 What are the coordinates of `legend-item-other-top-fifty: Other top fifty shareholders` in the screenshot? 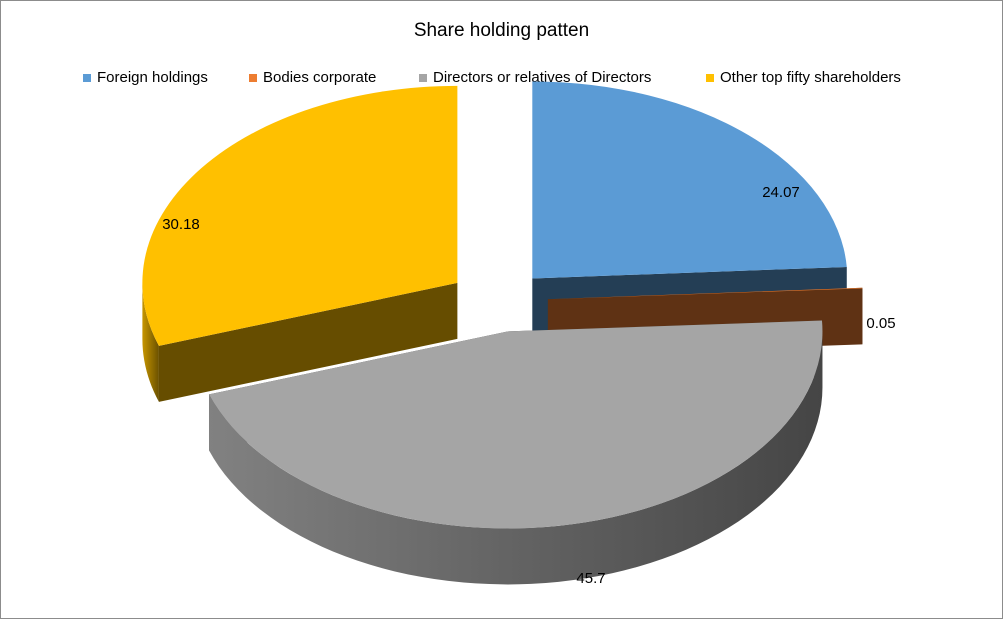 It's located at (803, 77).